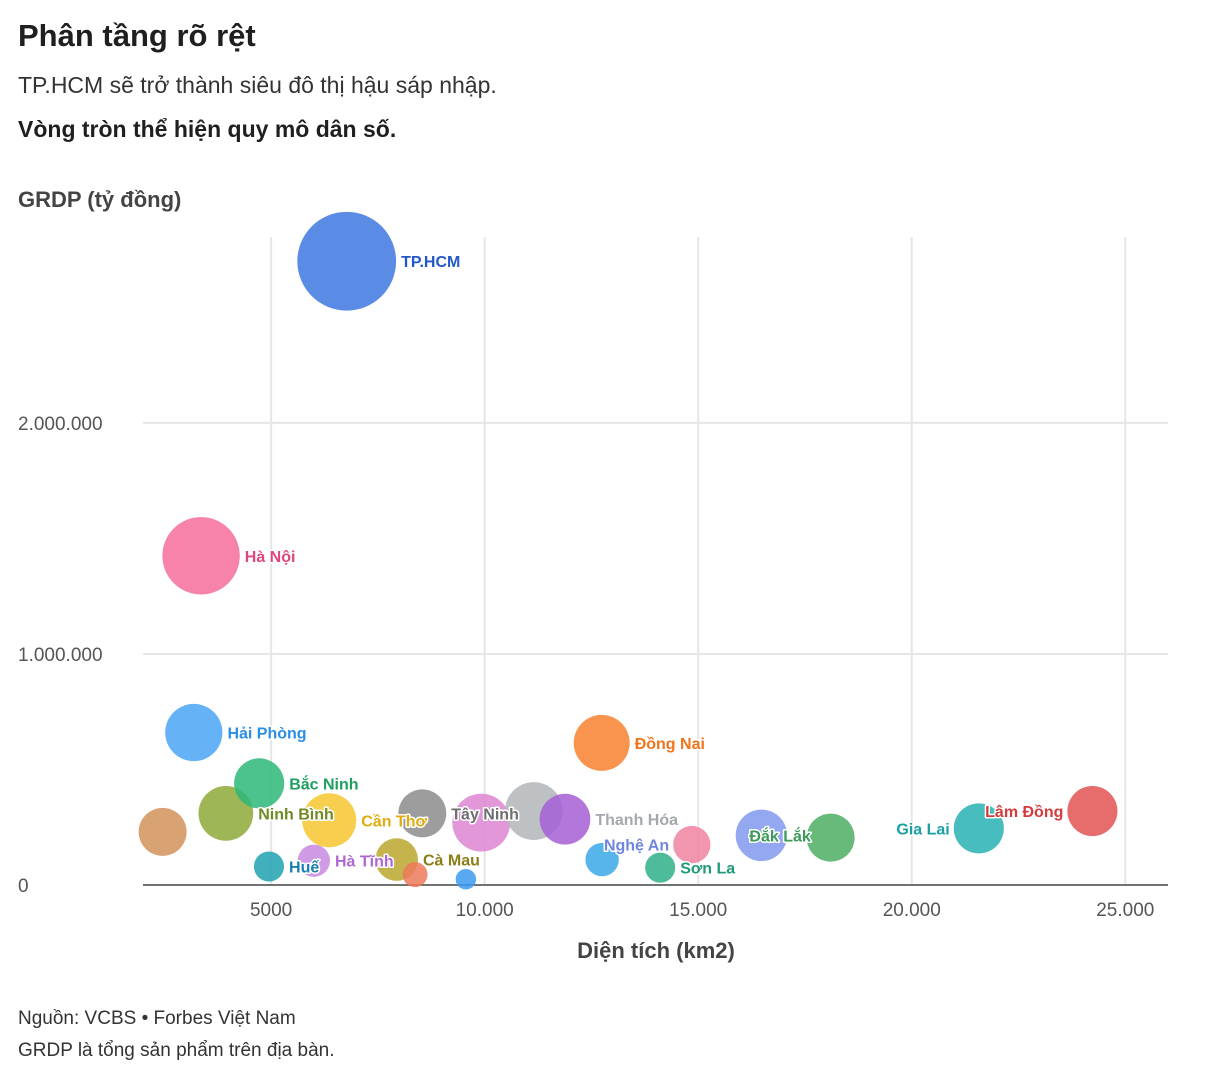  Describe the element at coordinates (698, 910) in the screenshot. I see `x-tick-label: 15.000` at that location.